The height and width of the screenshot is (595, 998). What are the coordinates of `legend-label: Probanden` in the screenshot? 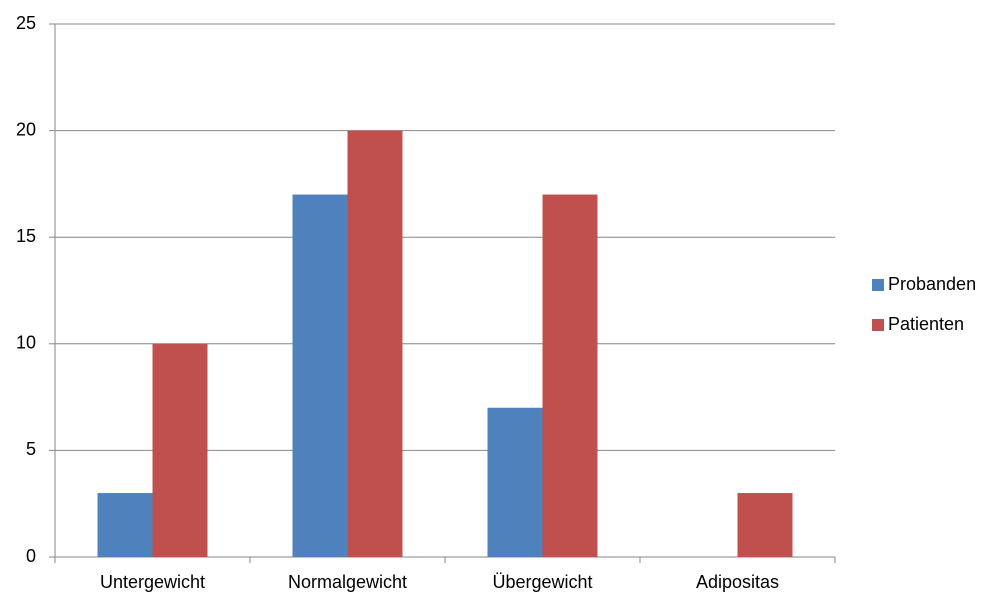 It's located at (932, 284).